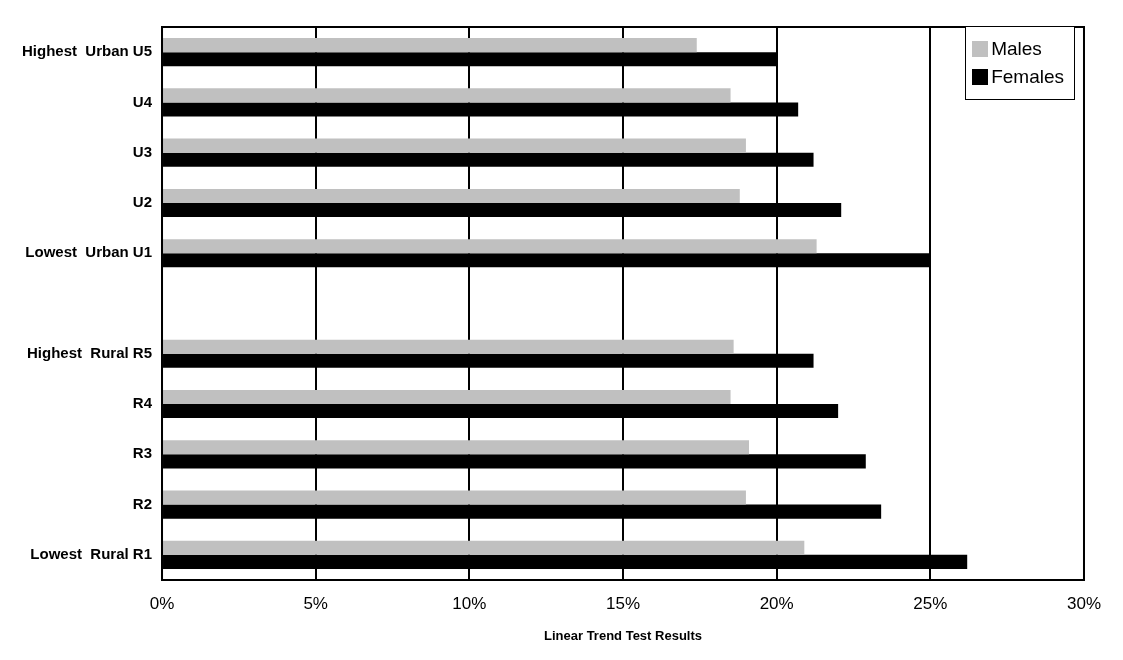 This screenshot has width=1123, height=660. What do you see at coordinates (930, 603) in the screenshot?
I see `x-tick-label: 25%` at bounding box center [930, 603].